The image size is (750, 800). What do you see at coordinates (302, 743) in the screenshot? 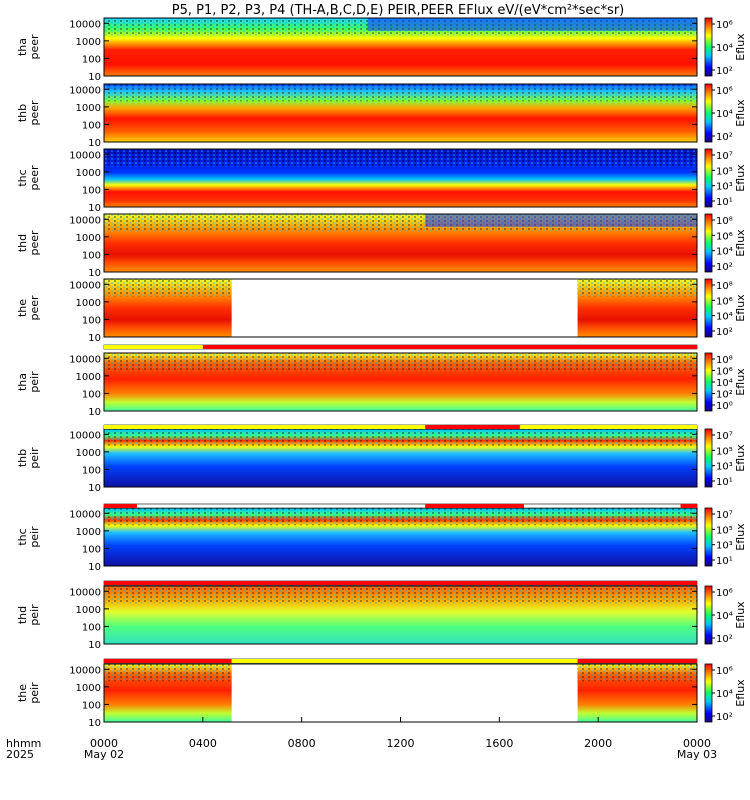
I see `x-tick-label: 0800` at bounding box center [302, 743].